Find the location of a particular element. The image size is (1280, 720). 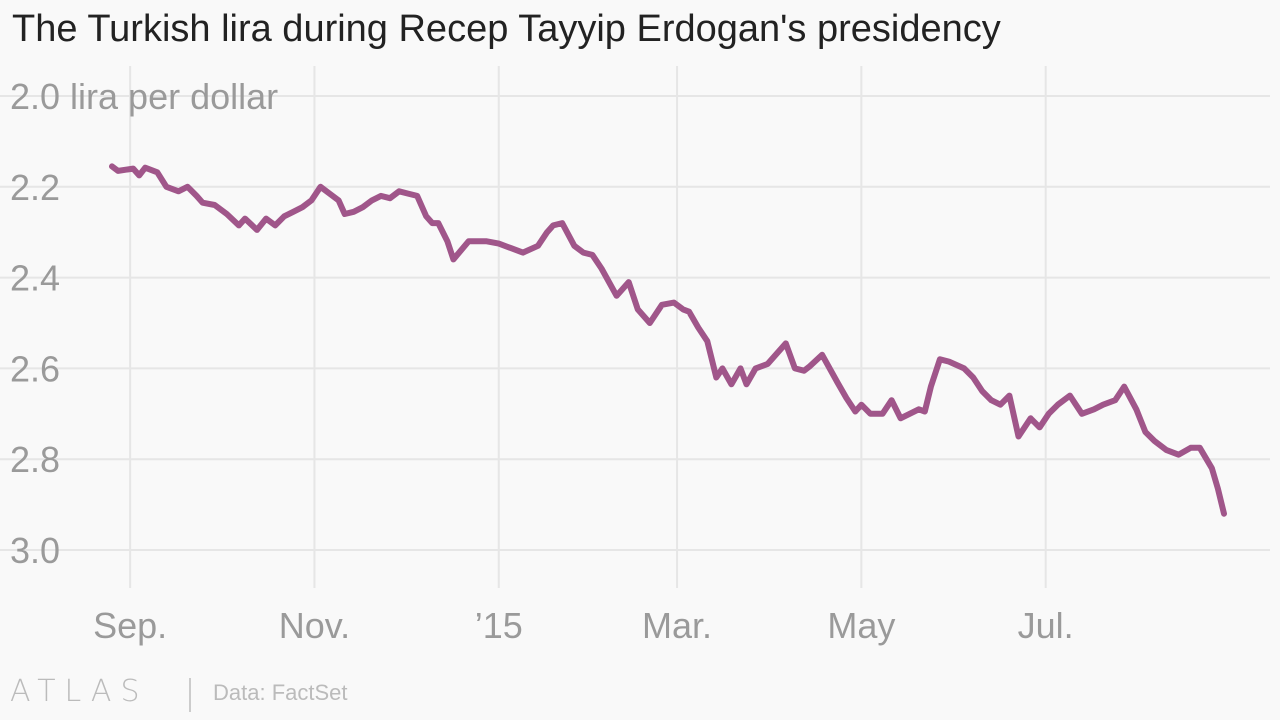

y-tick-label: 2.2 is located at coordinates (35, 187).